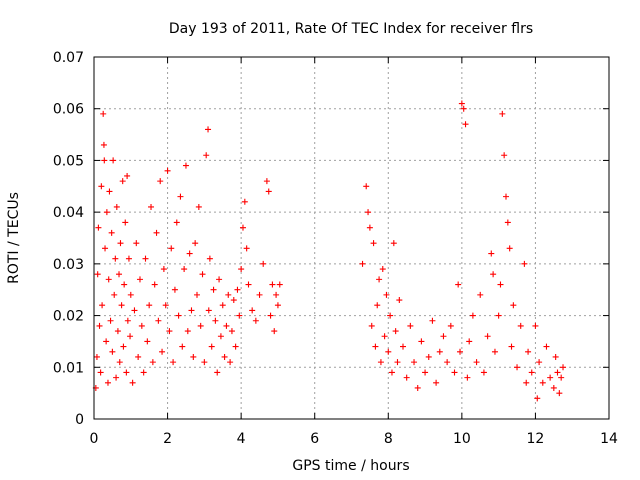  I want to click on x-tick-label: 8, so click(388, 439).